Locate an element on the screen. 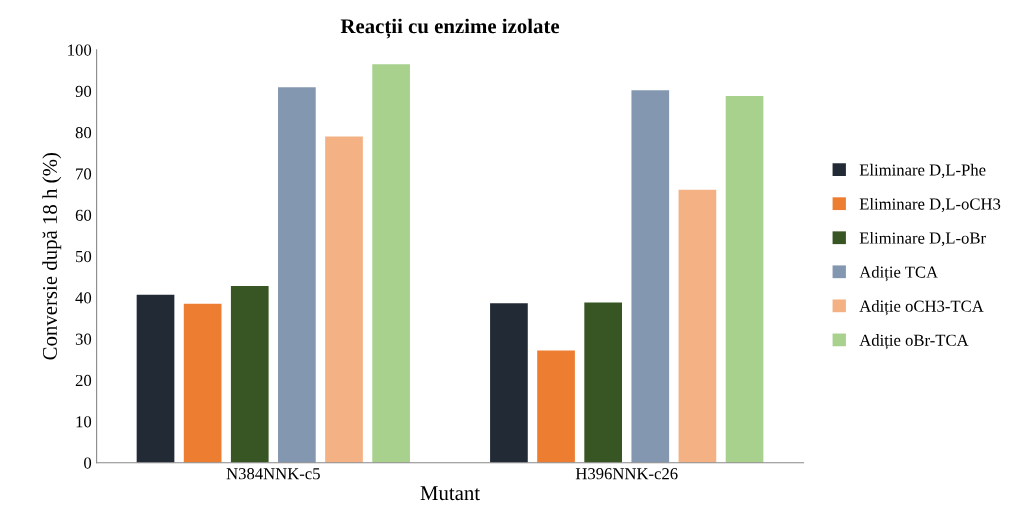  y-tick-label: 100 is located at coordinates (80, 50).